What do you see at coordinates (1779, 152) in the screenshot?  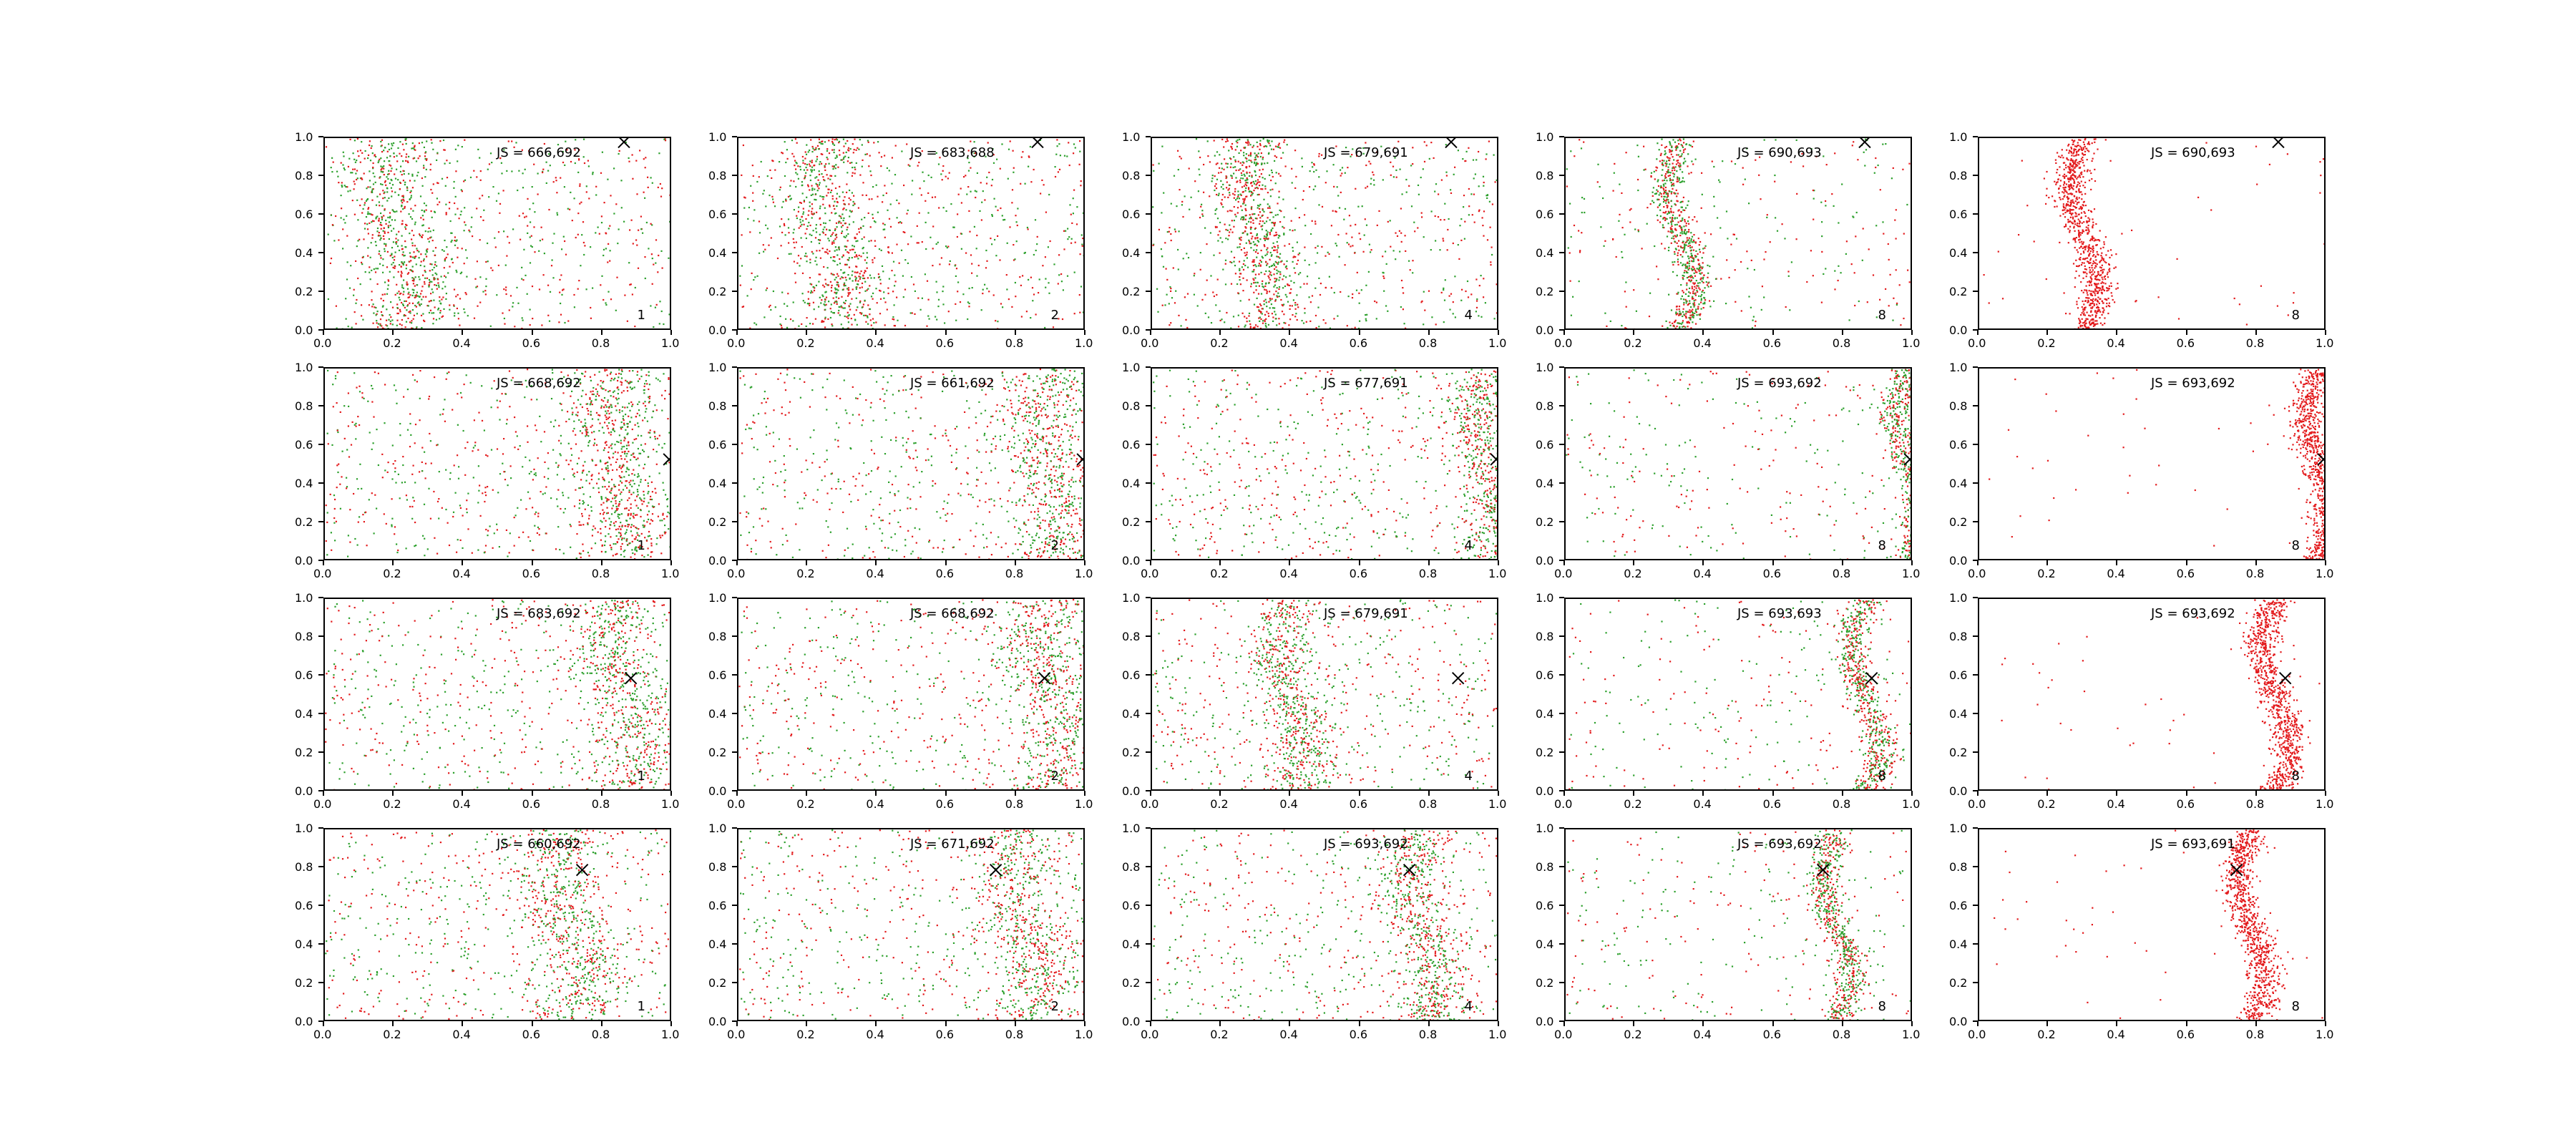 I see `js-score-label: JS = 690,693` at bounding box center [1779, 152].